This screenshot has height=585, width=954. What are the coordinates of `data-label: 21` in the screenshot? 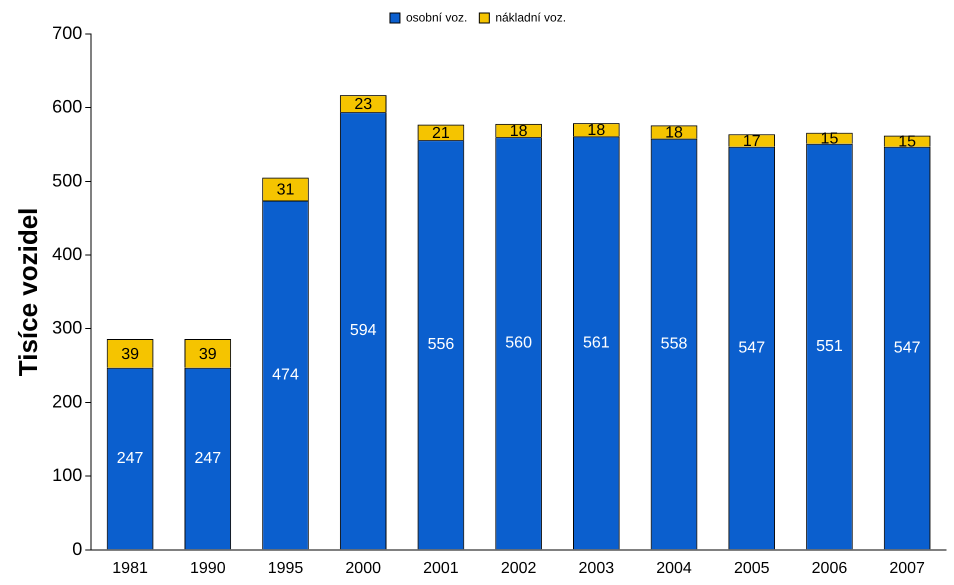 It's located at (441, 133).